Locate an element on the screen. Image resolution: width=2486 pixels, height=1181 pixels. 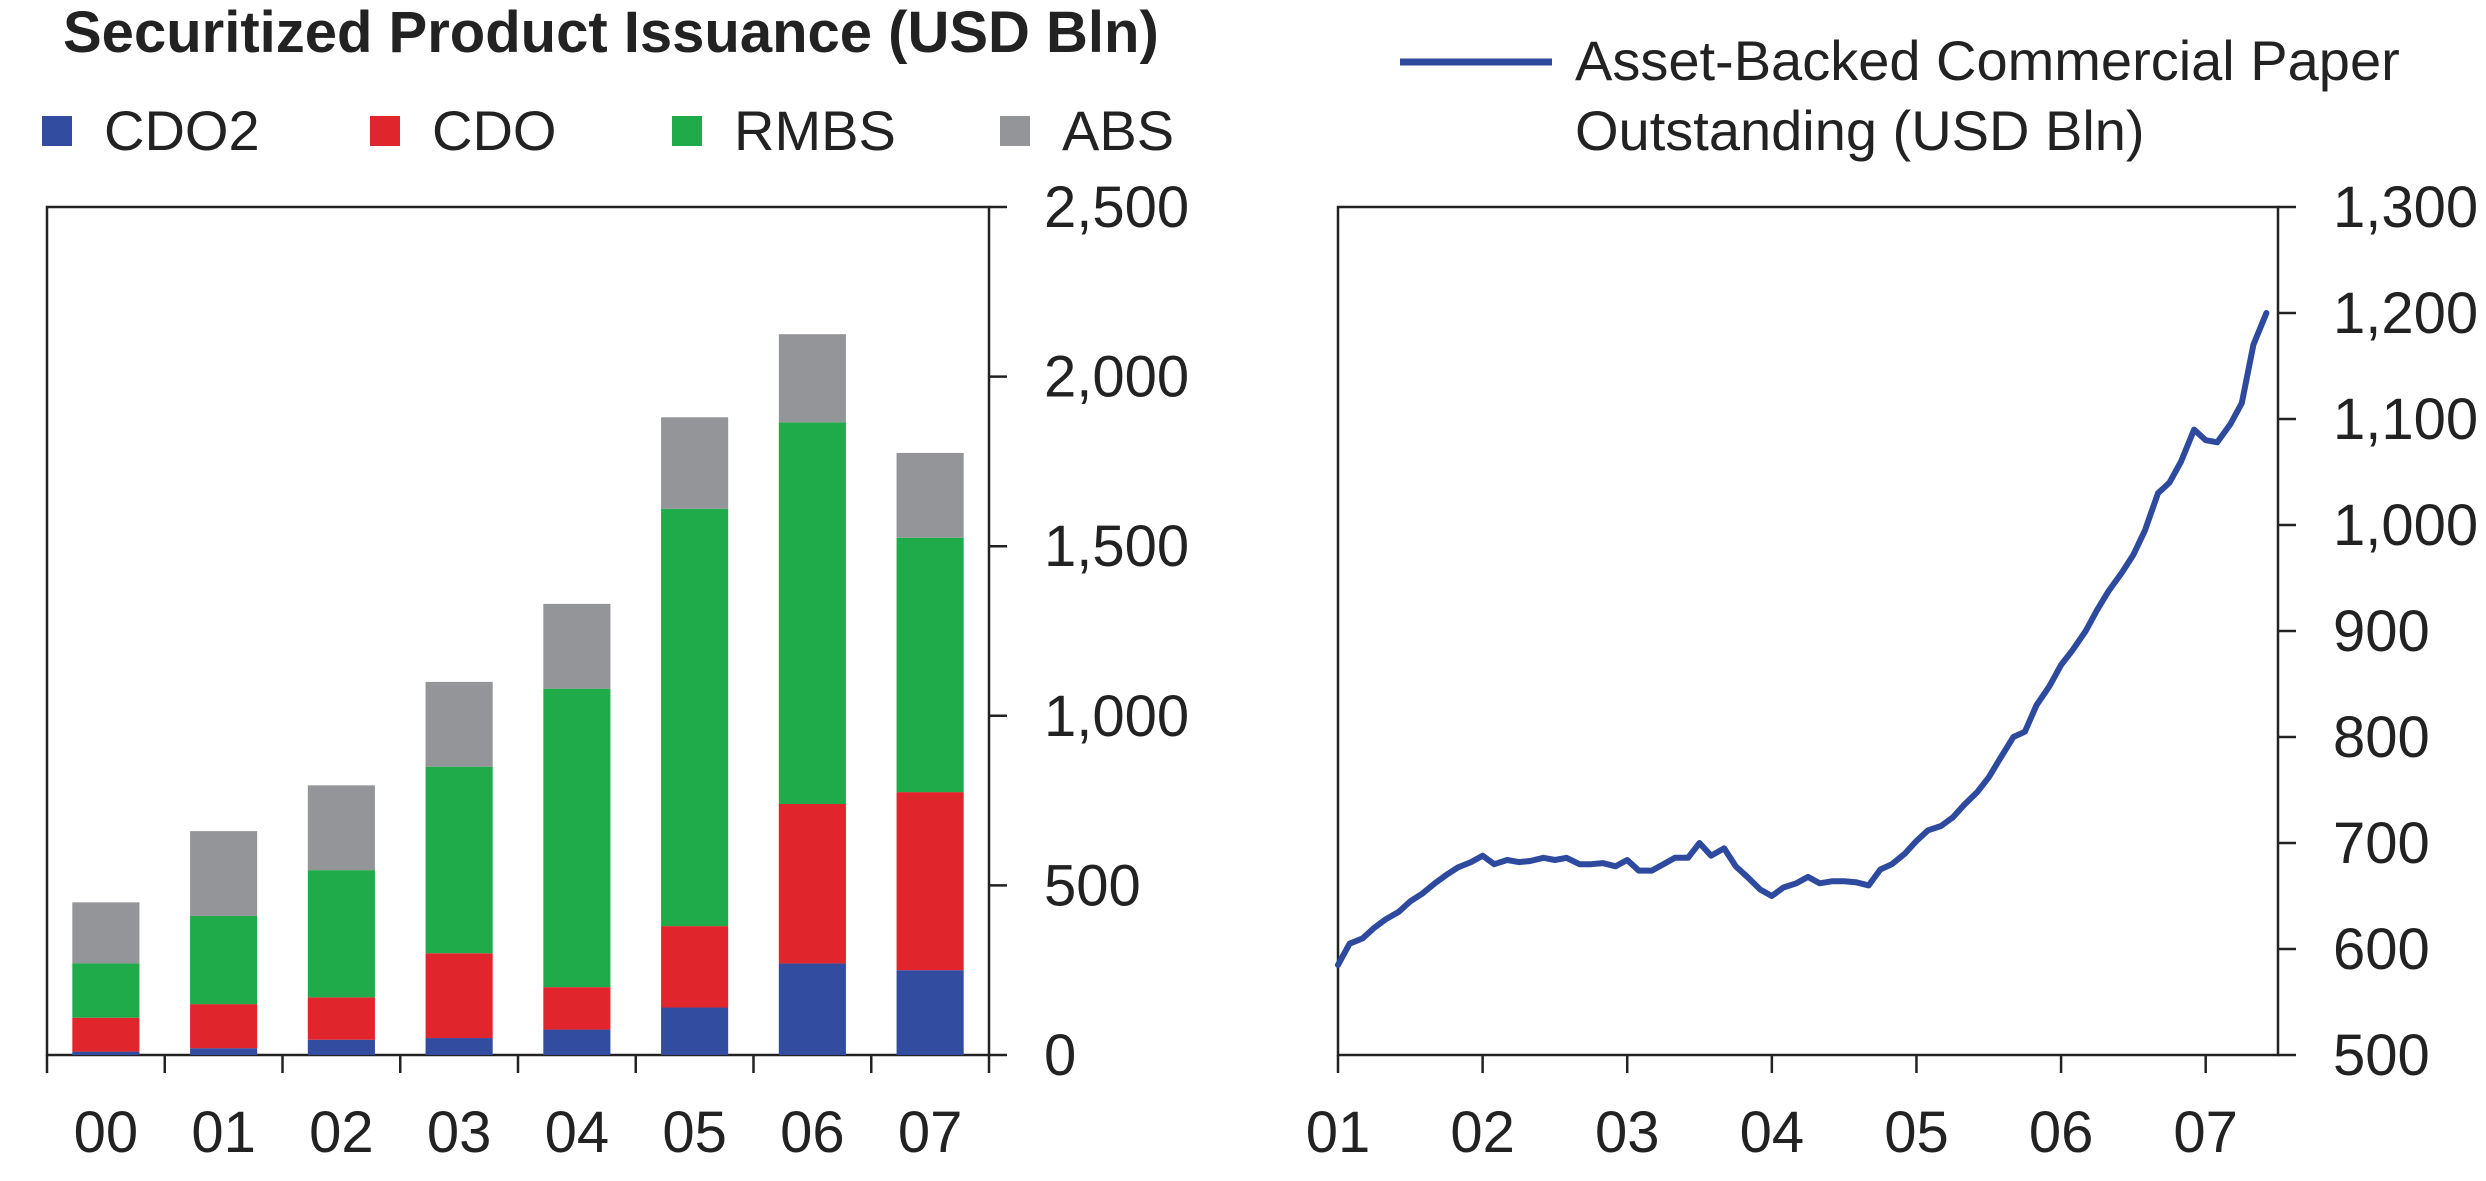
y-tick-label: 2,500 is located at coordinates (1116, 207).